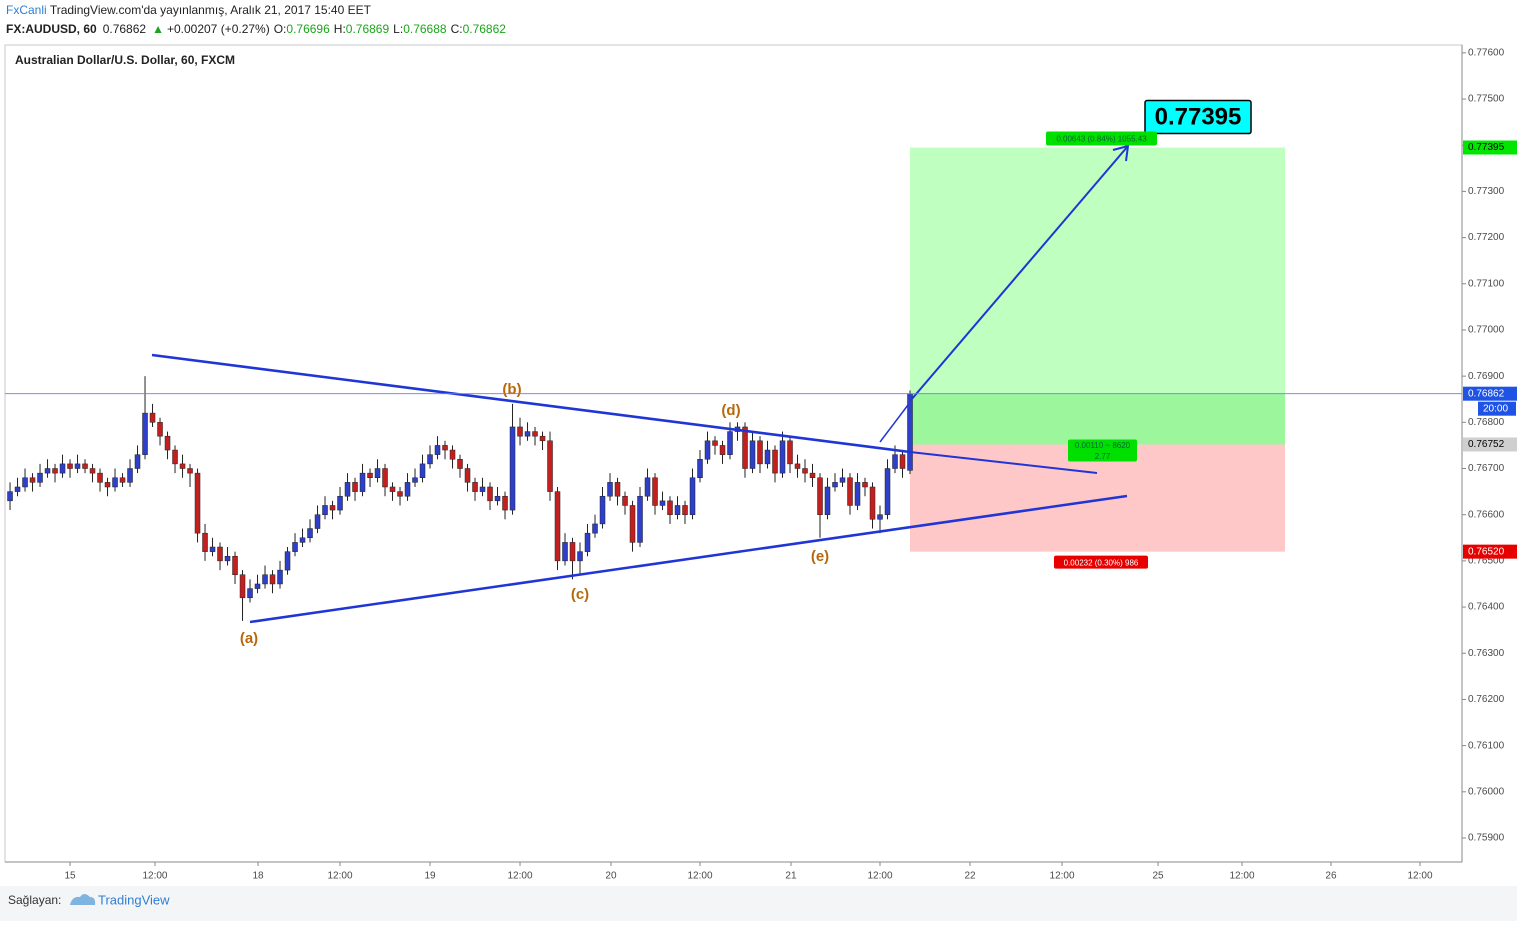 The image size is (1517, 926). Describe the element at coordinates (1103, 456) in the screenshot. I see `position-stats: 2.77` at that location.